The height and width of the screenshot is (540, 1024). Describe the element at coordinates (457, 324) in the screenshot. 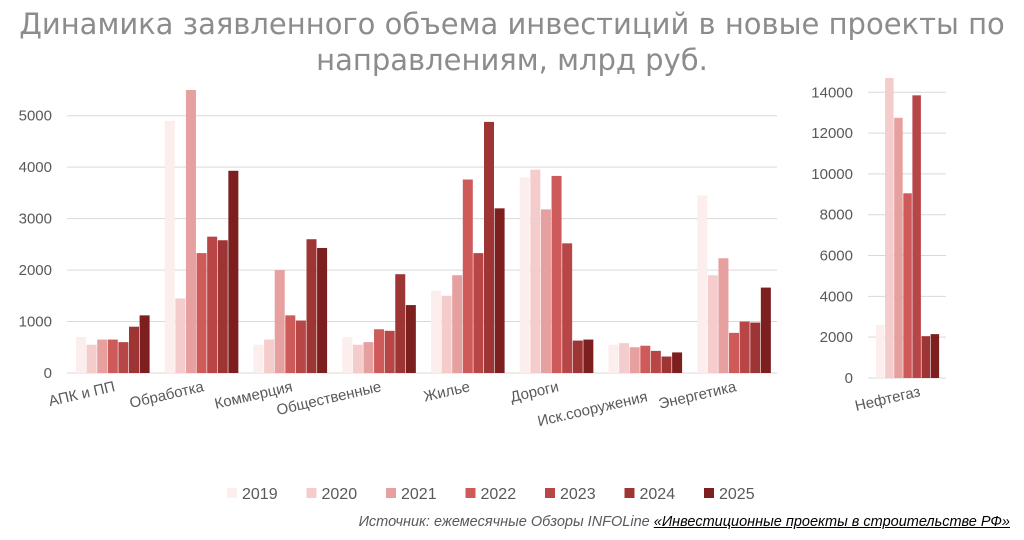

I see `bar-Жилье-2021` at that location.